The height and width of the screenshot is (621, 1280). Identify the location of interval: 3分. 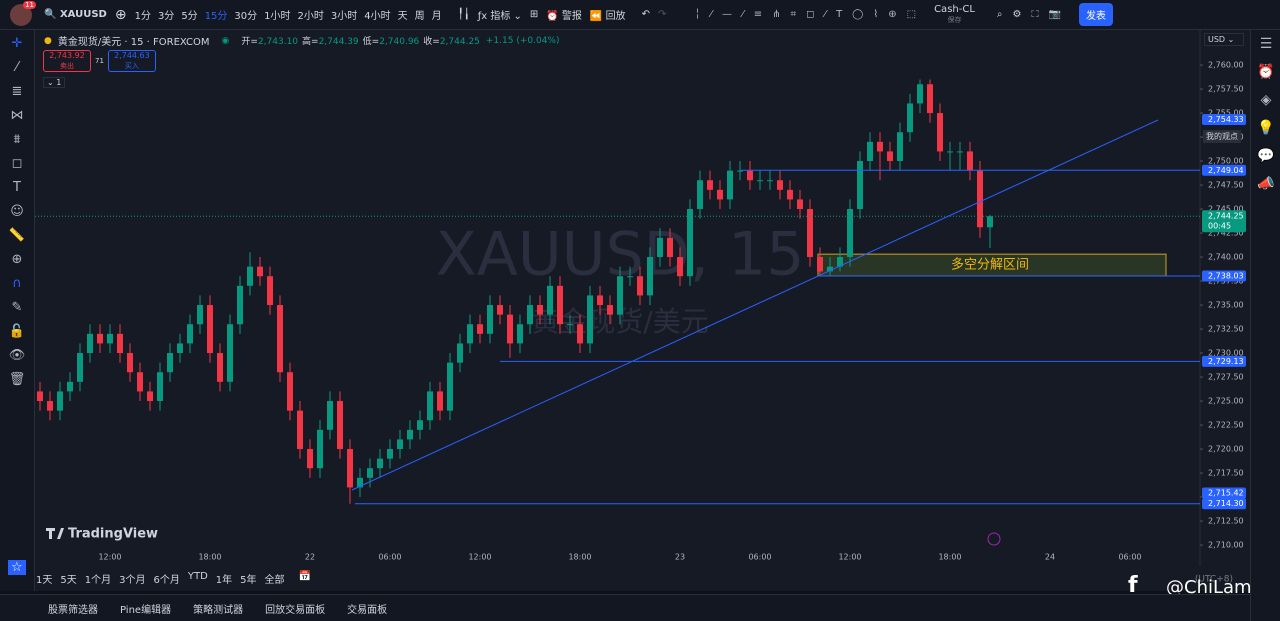
(166, 16).